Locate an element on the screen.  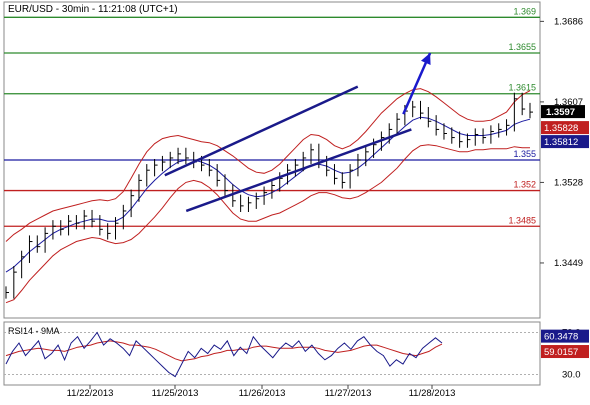
chart-title: EUR/USD - 30min - 11:21:08 (UTC+1) is located at coordinates (93, 9).